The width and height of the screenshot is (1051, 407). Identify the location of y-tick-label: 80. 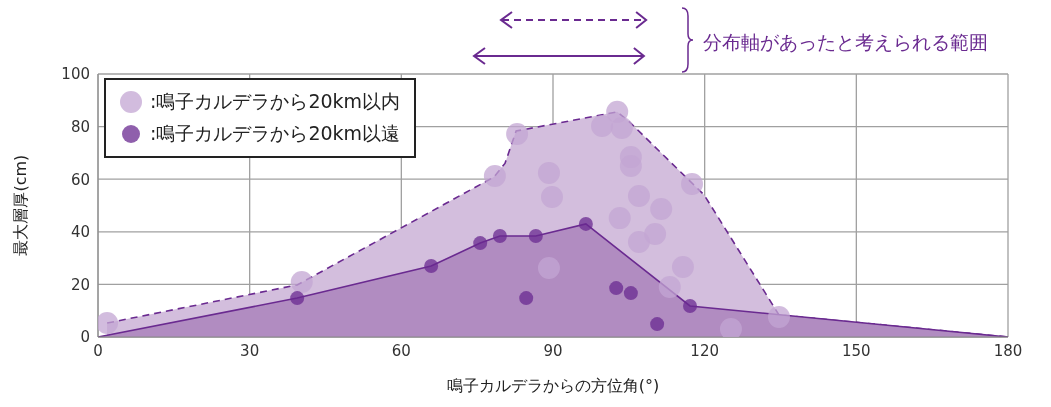
(80, 126).